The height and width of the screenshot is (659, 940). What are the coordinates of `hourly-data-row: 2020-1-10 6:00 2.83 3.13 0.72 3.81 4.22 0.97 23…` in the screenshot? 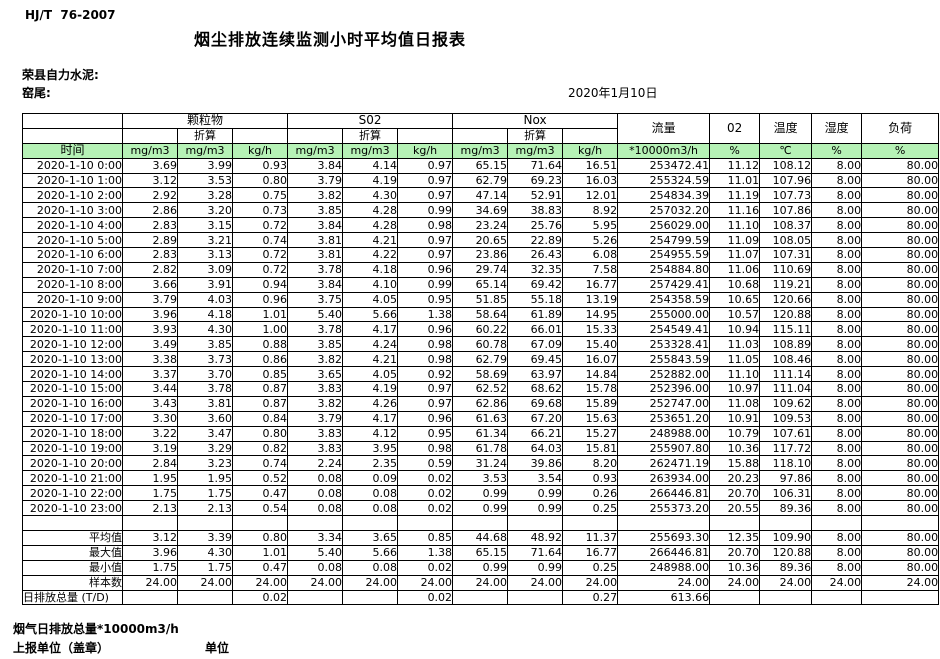 It's located at (481, 255).